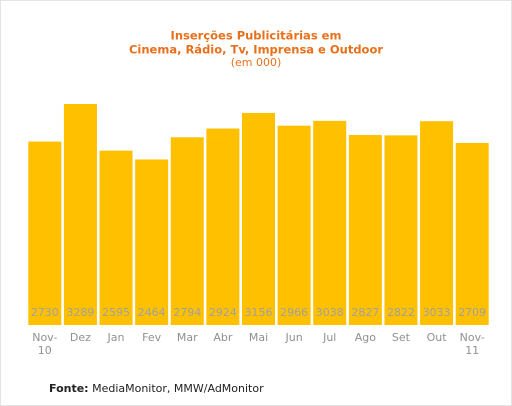  Describe the element at coordinates (330, 312) in the screenshot. I see `value-label: 3038` at that location.